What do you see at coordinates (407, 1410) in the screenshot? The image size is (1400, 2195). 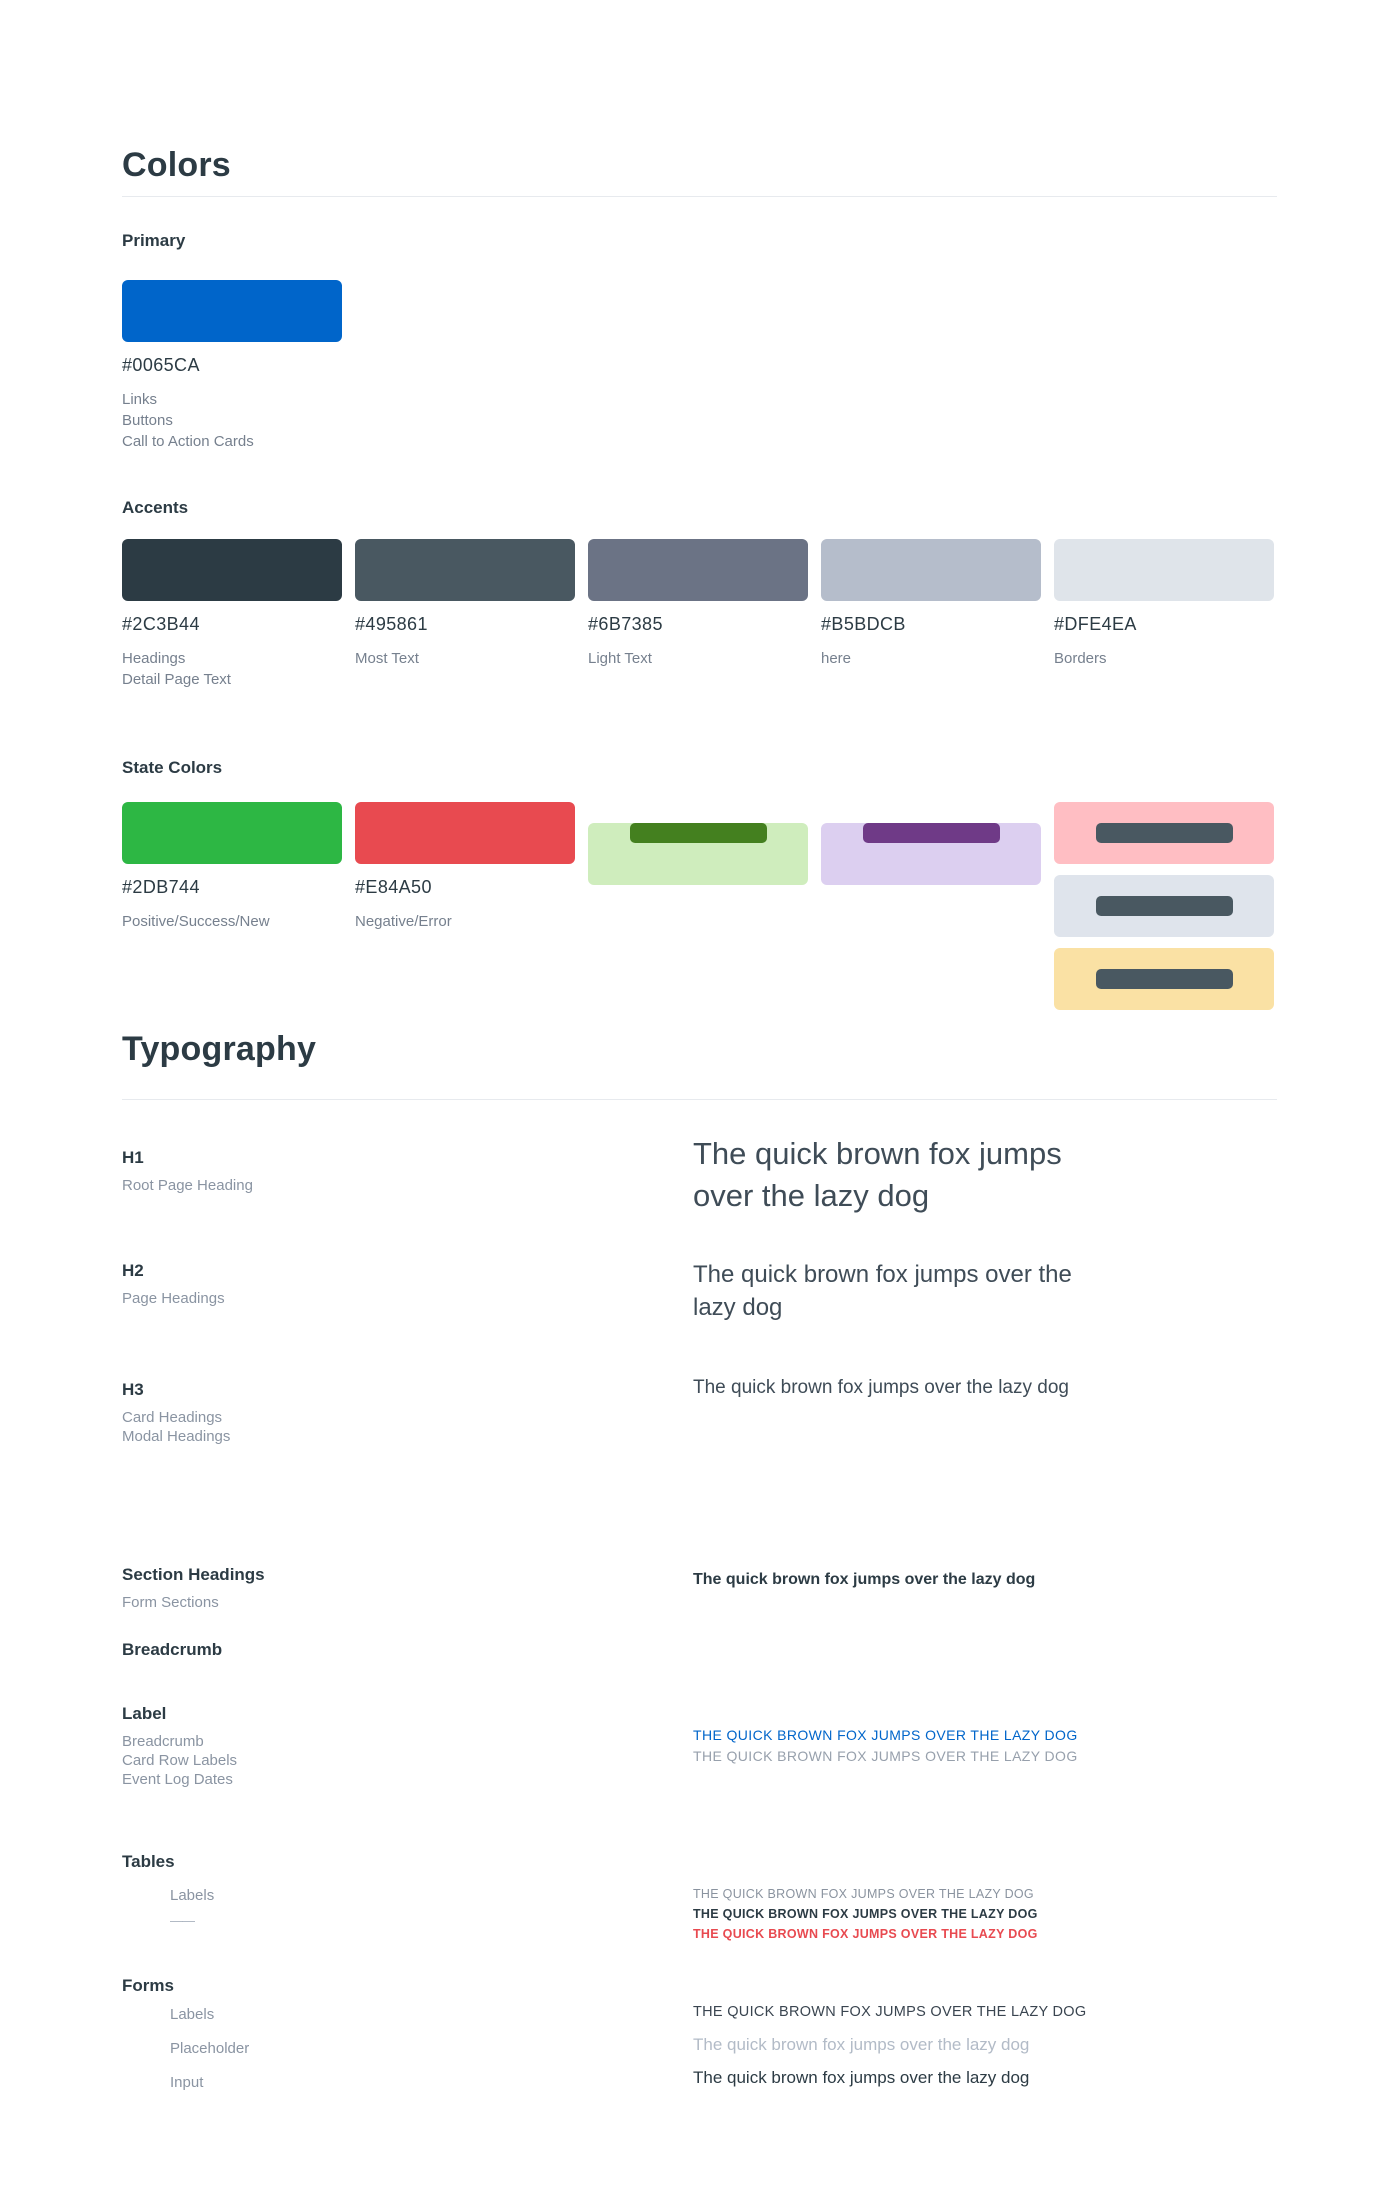 I see `h3-meta: H3 Card Headings Modal Headings` at bounding box center [407, 1410].